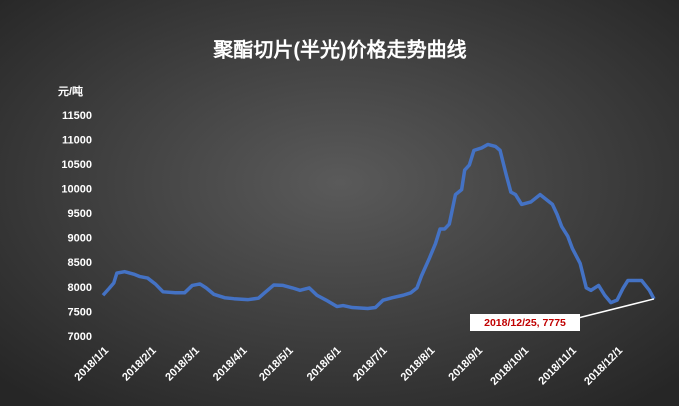 This screenshot has height=406, width=679. Describe the element at coordinates (80, 337) in the screenshot. I see `y-tick-label: 7000` at that location.